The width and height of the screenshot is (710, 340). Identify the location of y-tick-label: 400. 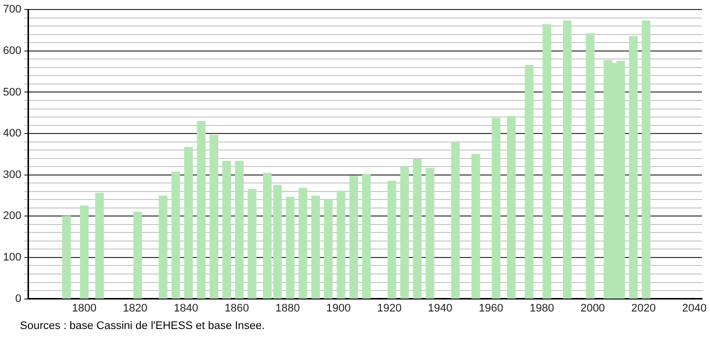
(12, 134).